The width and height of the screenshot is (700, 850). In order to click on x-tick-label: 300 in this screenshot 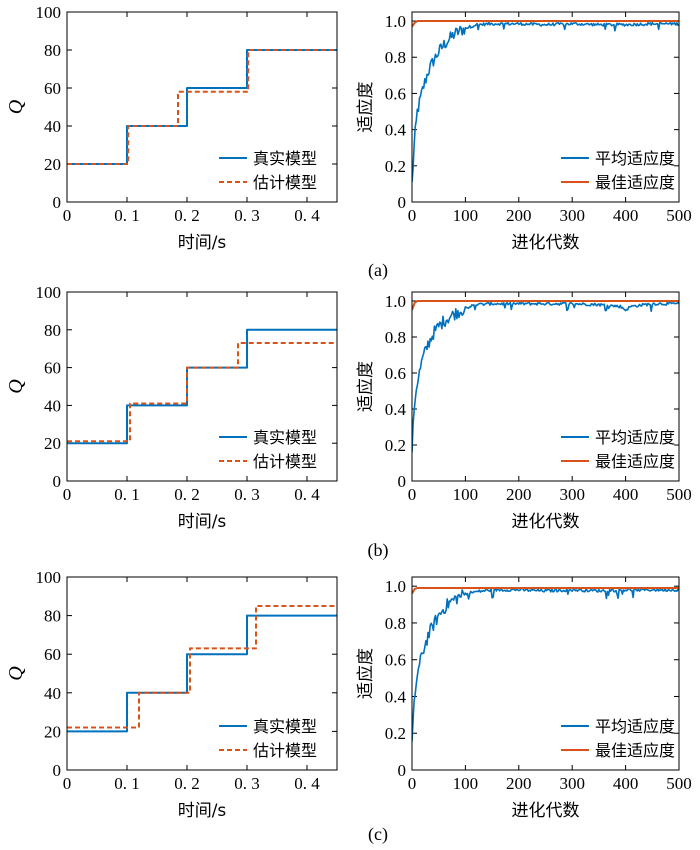, I will do `click(572, 494)`.